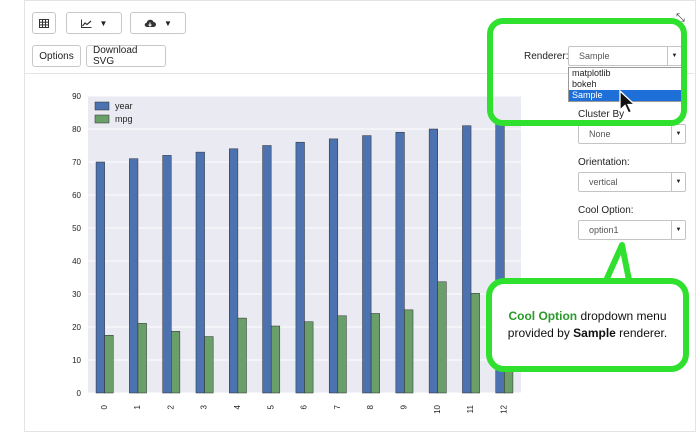  Describe the element at coordinates (594, 333) in the screenshot. I see `callout-bold-2: Sample` at that location.